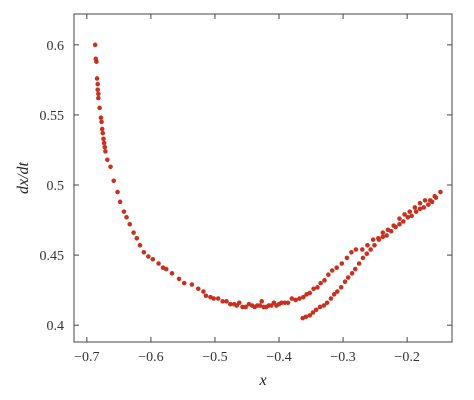 The image size is (474, 400). Describe the element at coordinates (52, 116) in the screenshot. I see `y-tick-label: 0.55` at that location.